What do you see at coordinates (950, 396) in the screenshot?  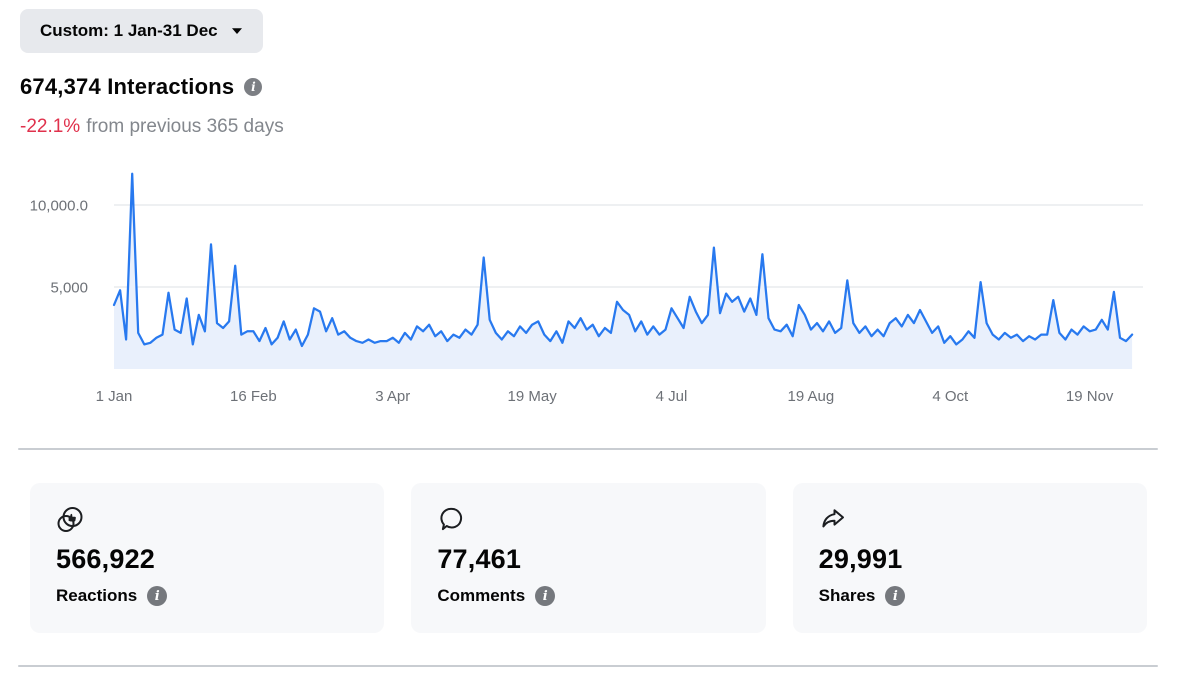 I see `svg-text: 4 Oct` at bounding box center [950, 396].